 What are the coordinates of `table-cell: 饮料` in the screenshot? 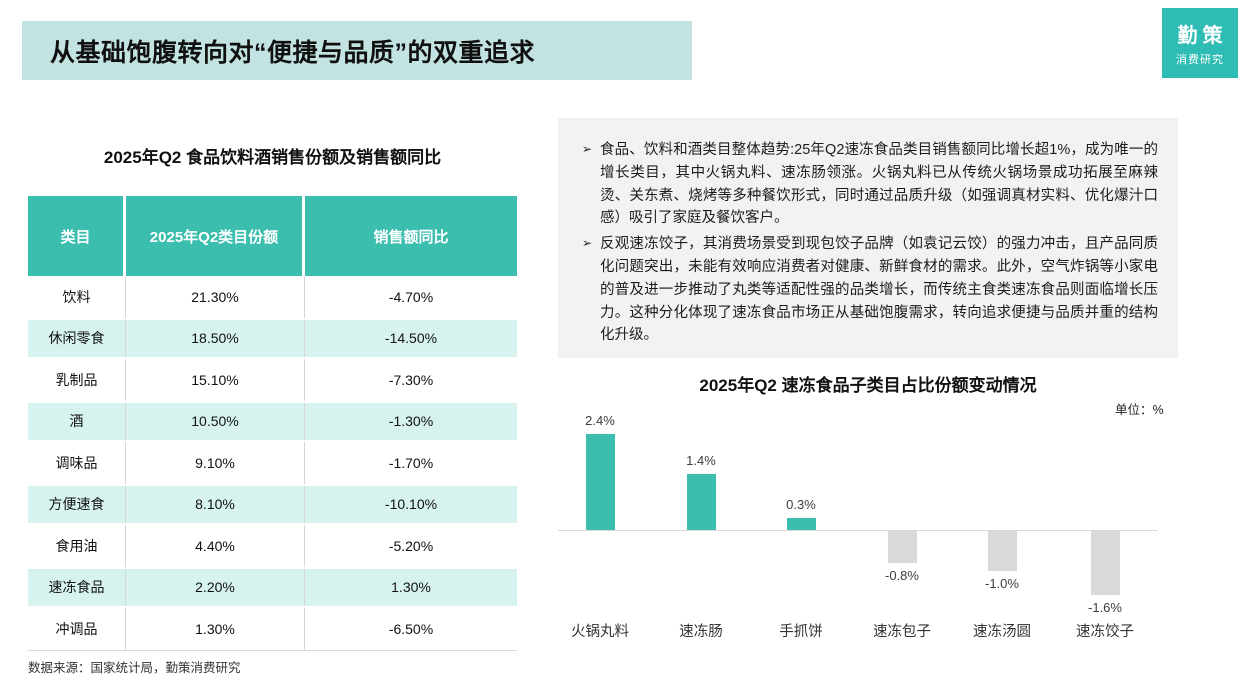 It's located at (77, 297).